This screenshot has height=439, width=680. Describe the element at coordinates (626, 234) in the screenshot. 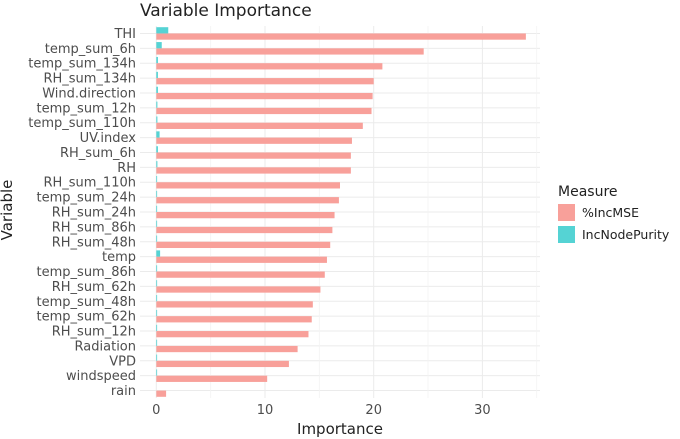

I see `legend-label: IncNodePurity` at that location.